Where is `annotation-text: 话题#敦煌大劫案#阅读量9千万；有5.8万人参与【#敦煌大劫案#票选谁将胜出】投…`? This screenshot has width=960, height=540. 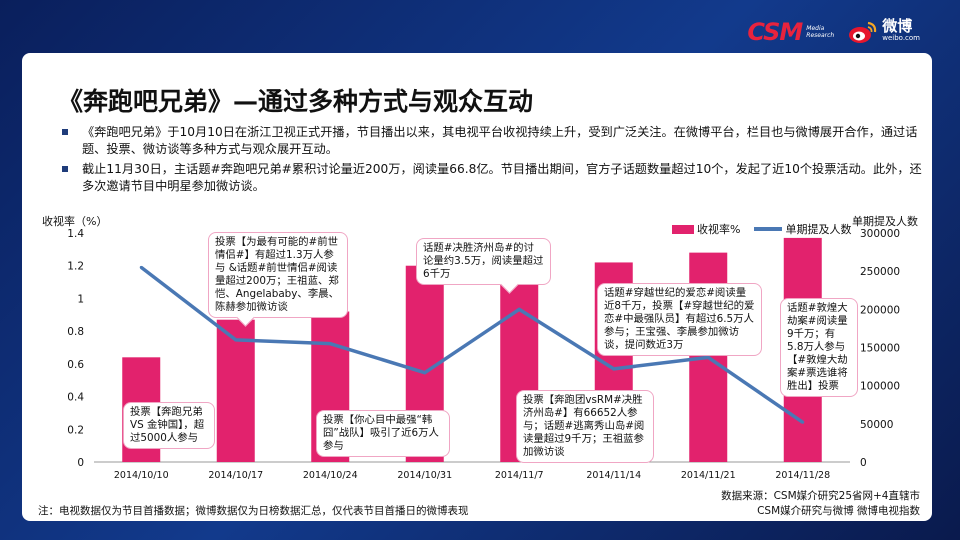
annotation-text: 话题#敦煌大劫案#阅读量9千万；有5.8万人参与【#敦煌大劫案#票选谁将胜出】投… is located at coordinates (817, 347).